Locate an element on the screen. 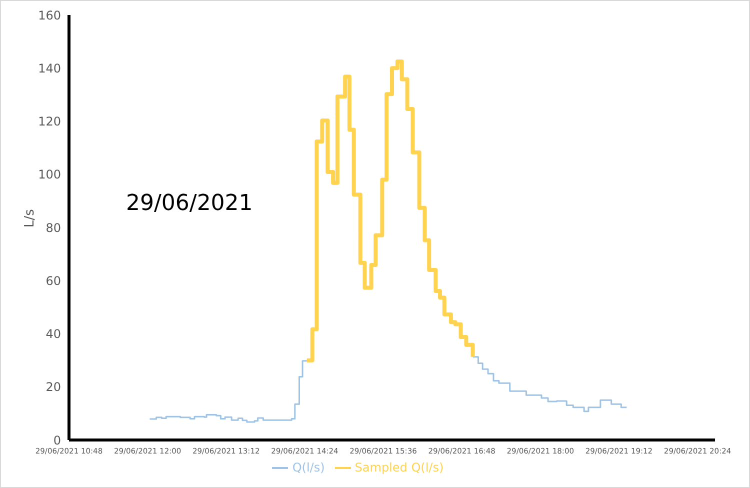 The image size is (750, 488). y-tick-label: 160 is located at coordinates (49, 15).